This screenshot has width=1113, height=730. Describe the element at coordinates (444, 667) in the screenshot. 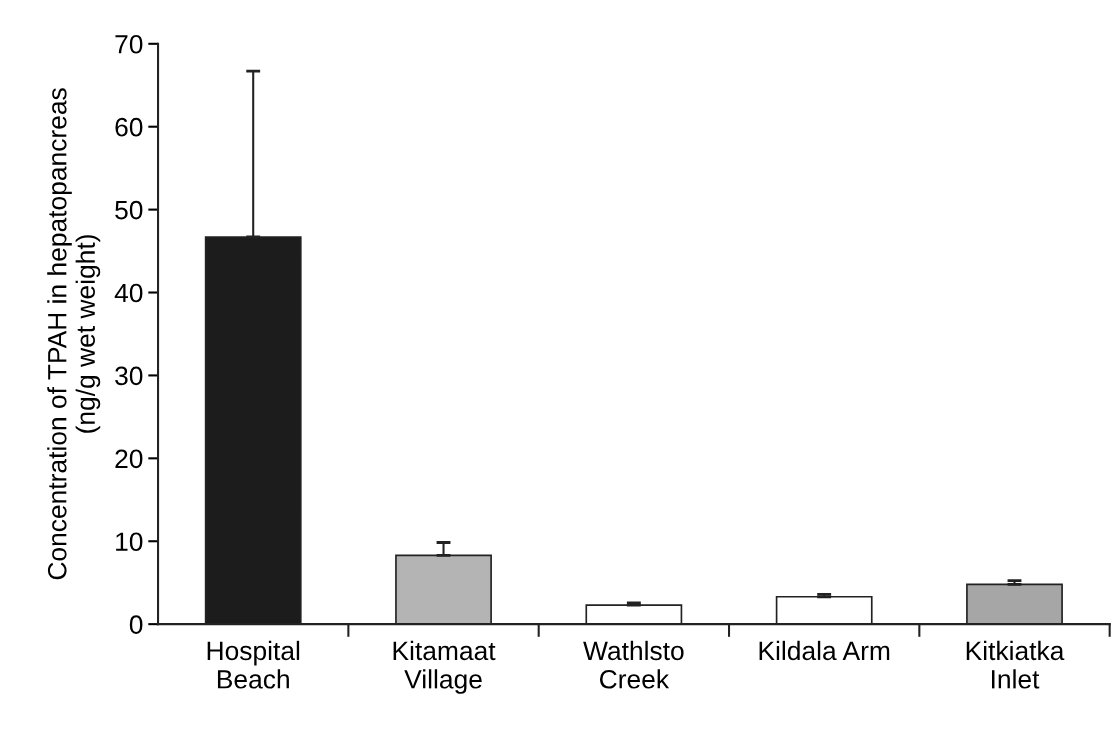

I see `x-tick-label: Kitamaat Village` at that location.